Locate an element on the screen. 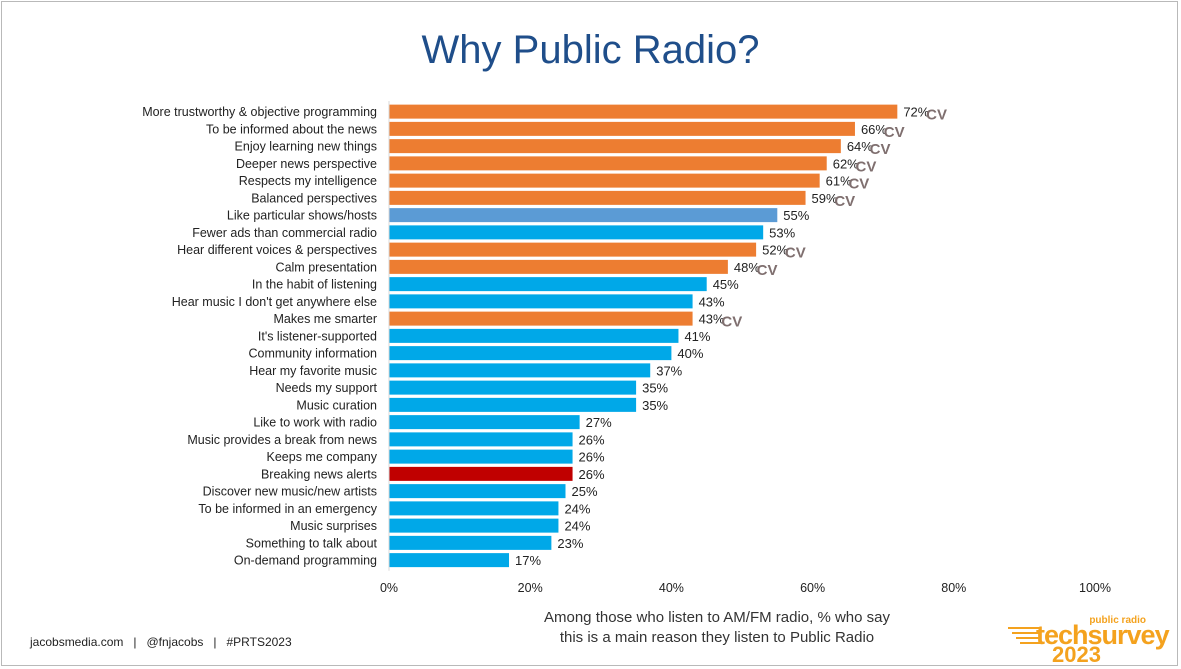  data-label: 53% is located at coordinates (782, 232).